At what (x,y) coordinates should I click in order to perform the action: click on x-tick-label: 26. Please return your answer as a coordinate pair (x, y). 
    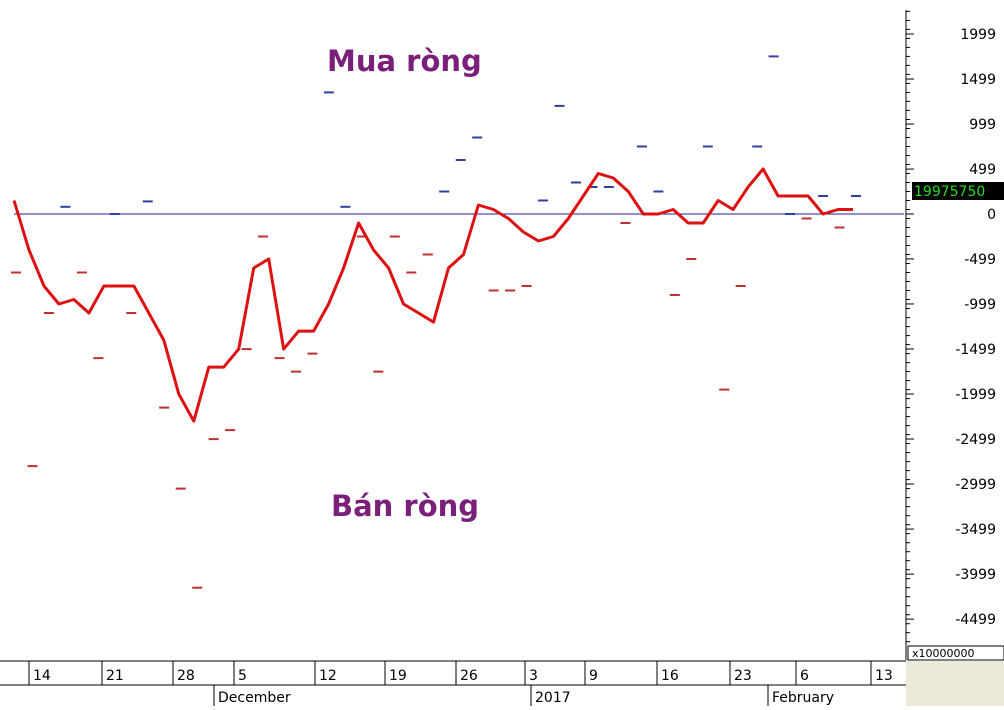
    Looking at the image, I should click on (469, 676).